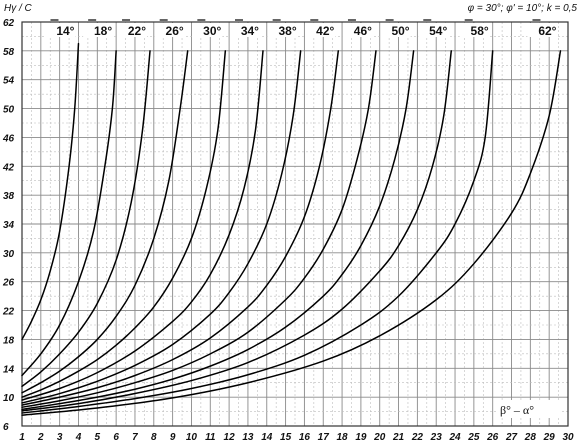  Describe the element at coordinates (8, 283) in the screenshot. I see `y-tick-label: 26` at that location.